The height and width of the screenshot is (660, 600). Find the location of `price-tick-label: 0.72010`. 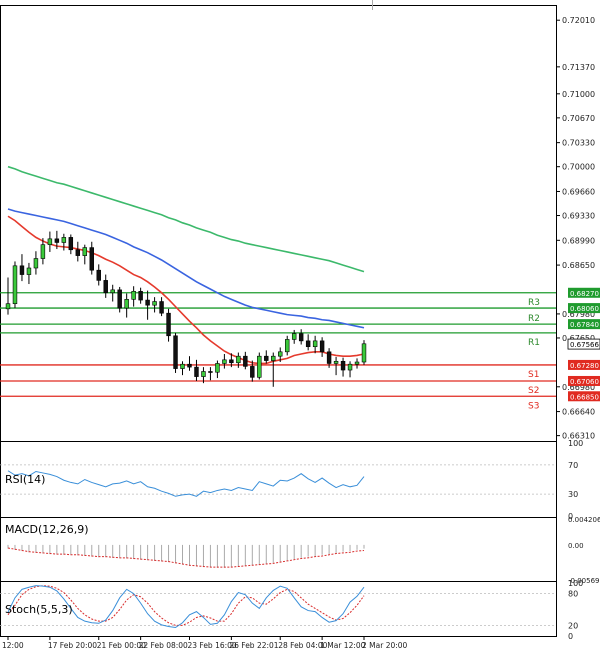

price-tick-label: 0.72010 is located at coordinates (578, 20).